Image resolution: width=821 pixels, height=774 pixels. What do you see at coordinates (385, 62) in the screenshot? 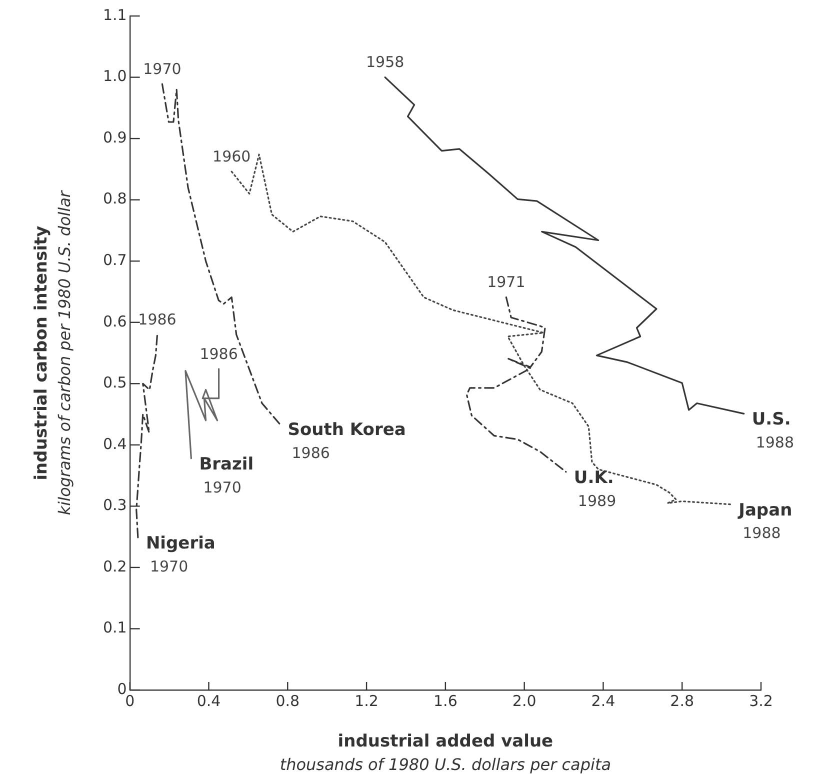
I see `annotation: 1958` at bounding box center [385, 62].